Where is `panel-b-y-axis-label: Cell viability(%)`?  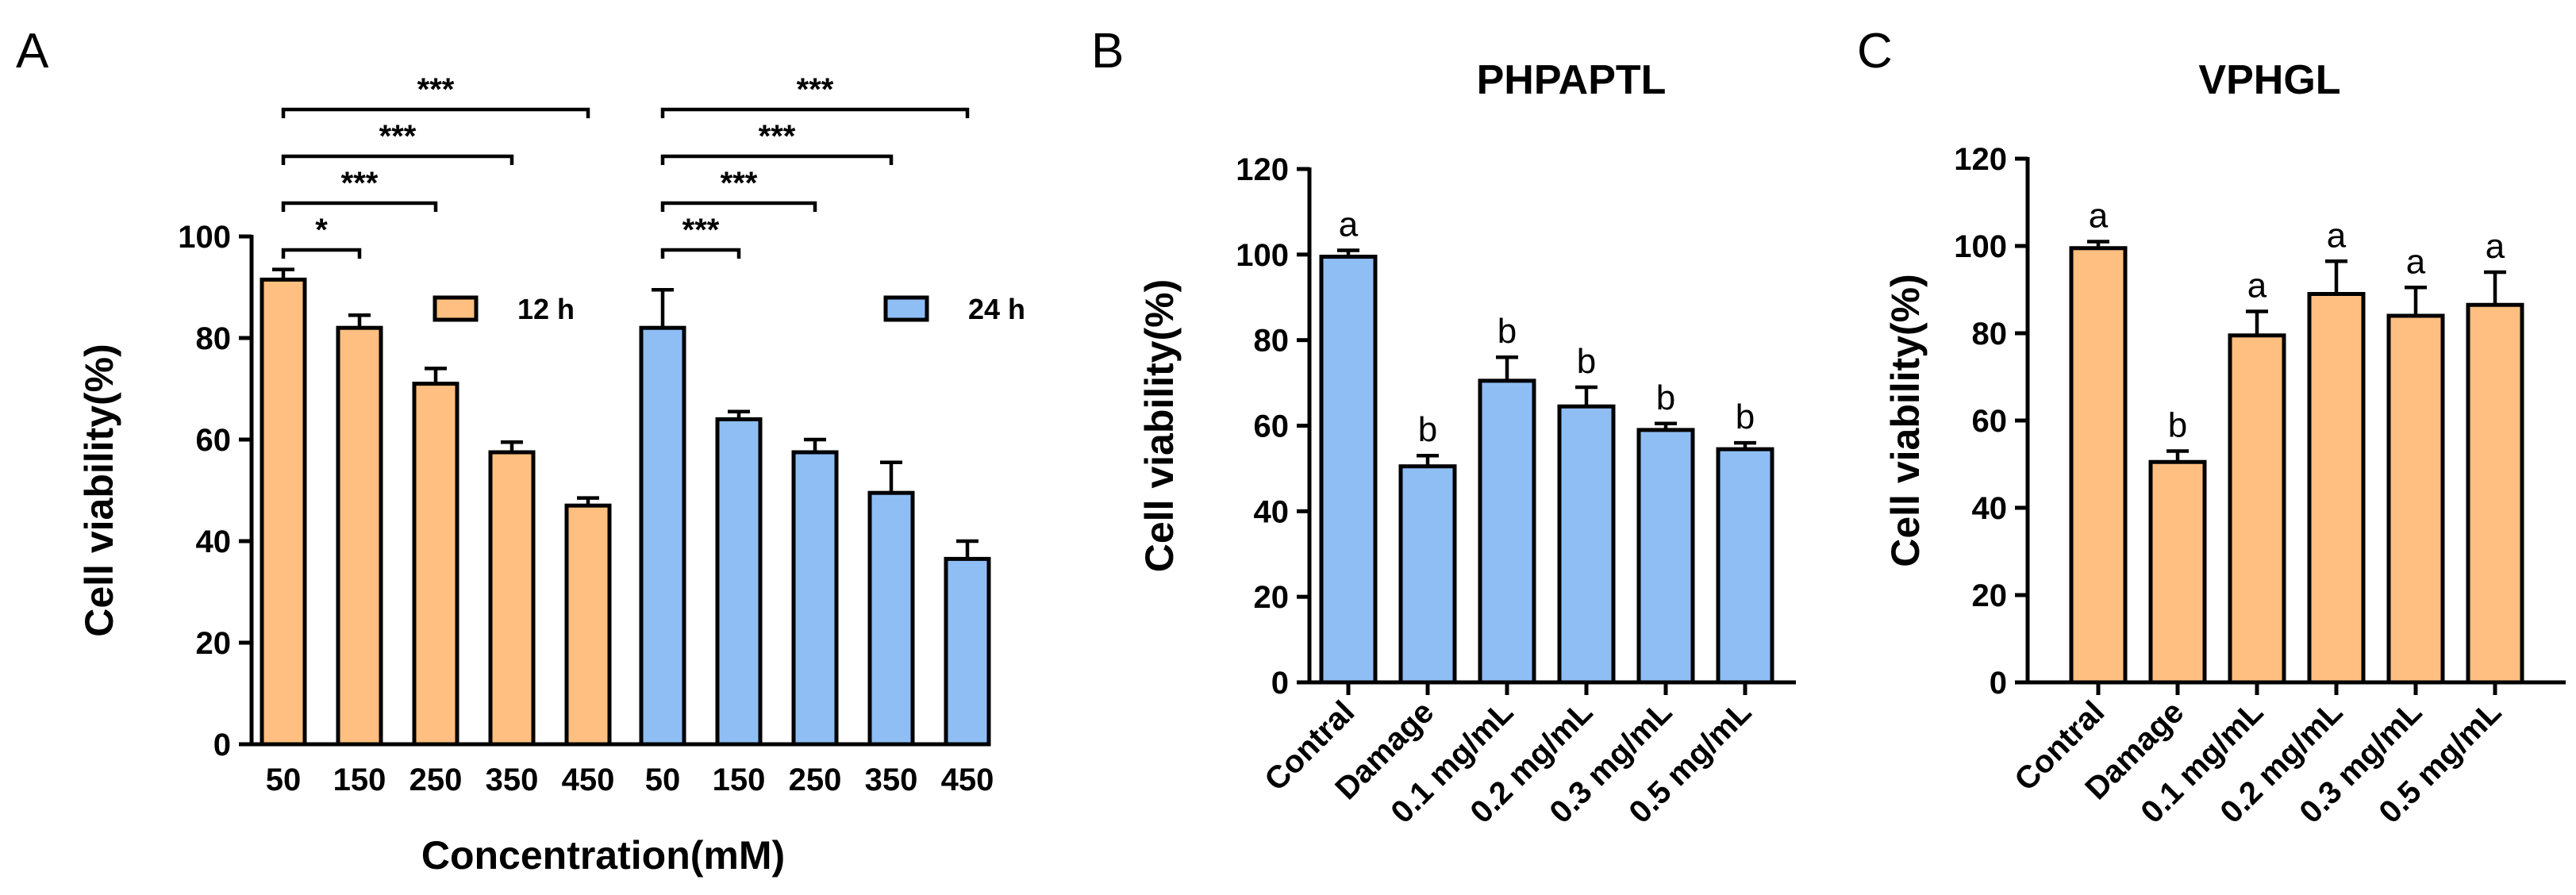 panel-b-y-axis-label: Cell viability(%) is located at coordinates (1159, 426).